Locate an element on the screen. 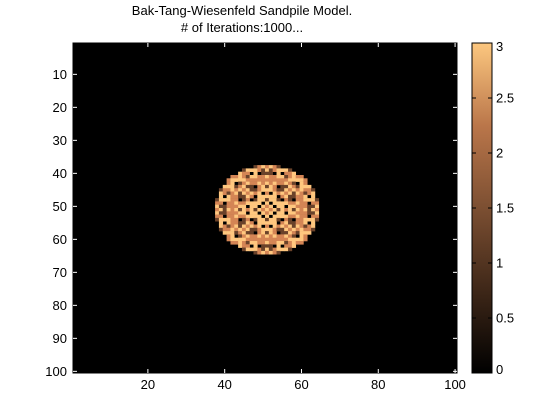  colorbar-ticks: 0 0.5 1 1.5 2 2.5 3 is located at coordinates (493, 208).